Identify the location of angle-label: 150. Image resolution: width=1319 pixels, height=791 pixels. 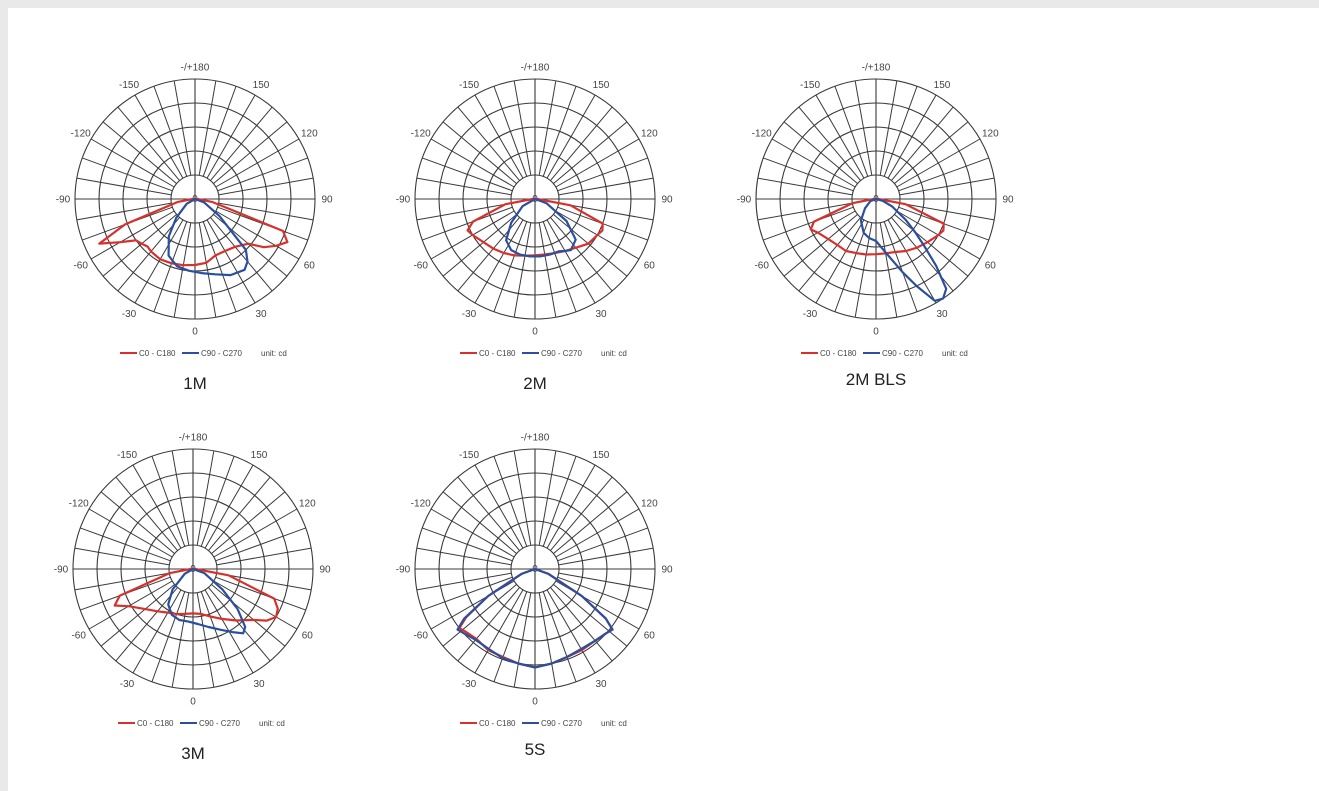
(601, 455).